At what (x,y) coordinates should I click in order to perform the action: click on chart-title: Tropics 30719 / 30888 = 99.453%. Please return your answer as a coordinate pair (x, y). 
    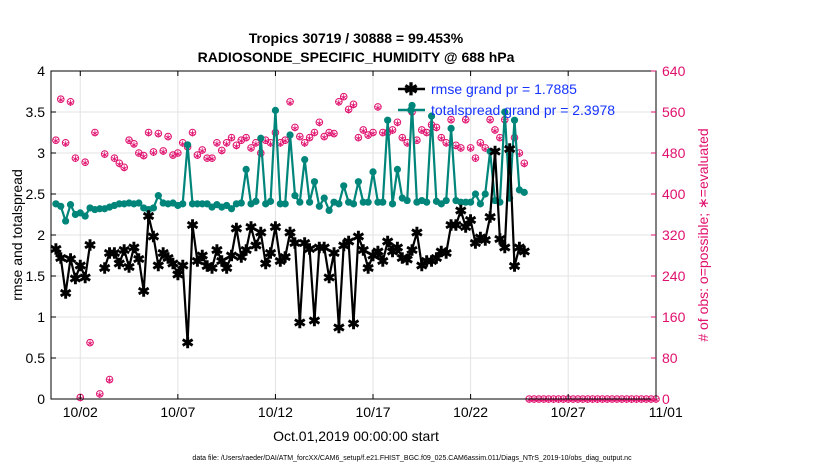
    Looking at the image, I should click on (356, 38).